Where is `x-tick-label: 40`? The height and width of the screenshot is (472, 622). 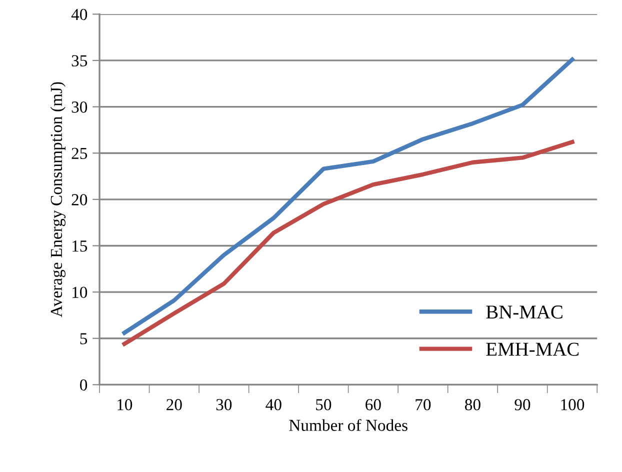 x-tick-label: 40 is located at coordinates (274, 404).